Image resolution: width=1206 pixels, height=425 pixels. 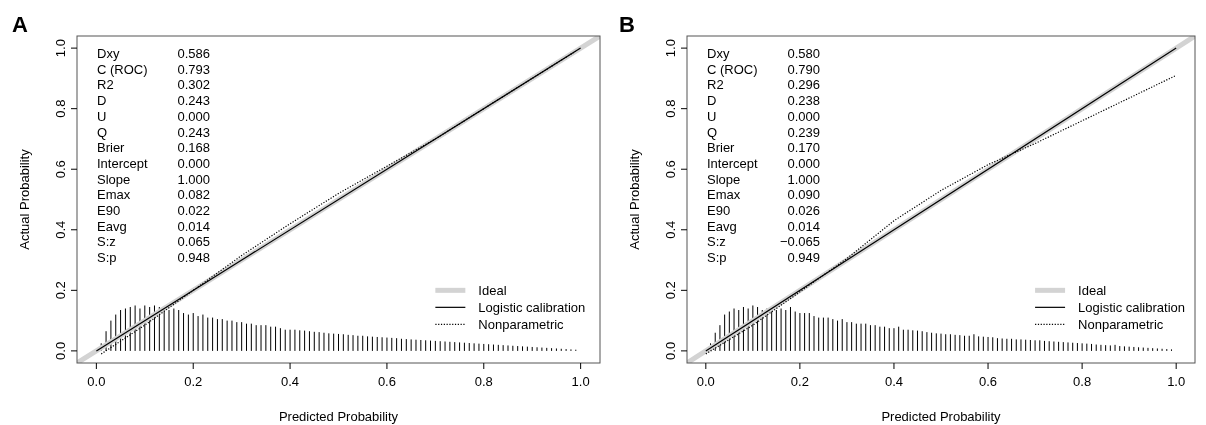 I want to click on text: Brier 0.170, so click(x=763, y=148).